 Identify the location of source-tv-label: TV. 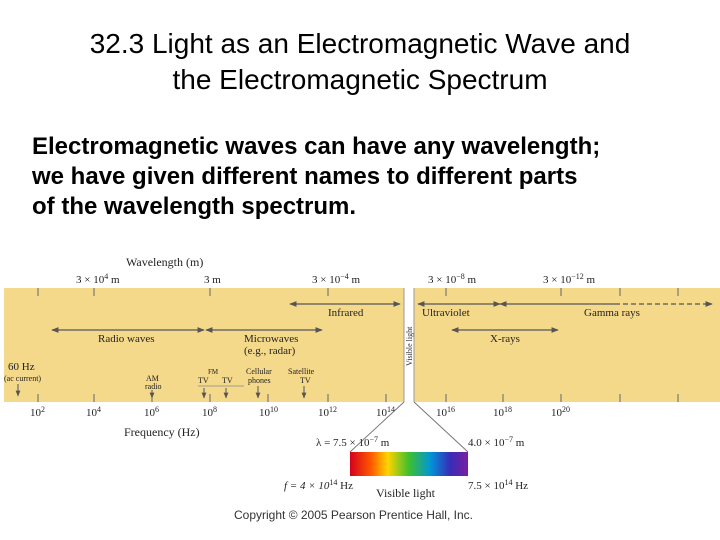
(203, 380).